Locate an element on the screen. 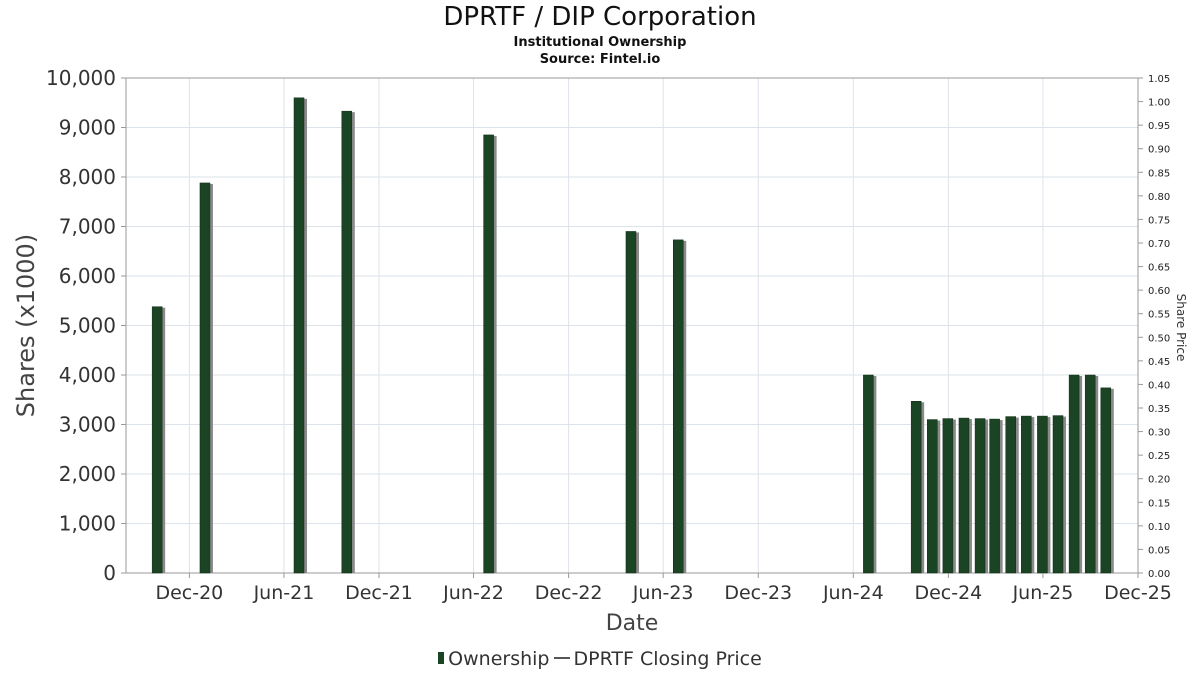 The width and height of the screenshot is (1200, 675). x-tick-label: Jun-21 is located at coordinates (284, 593).